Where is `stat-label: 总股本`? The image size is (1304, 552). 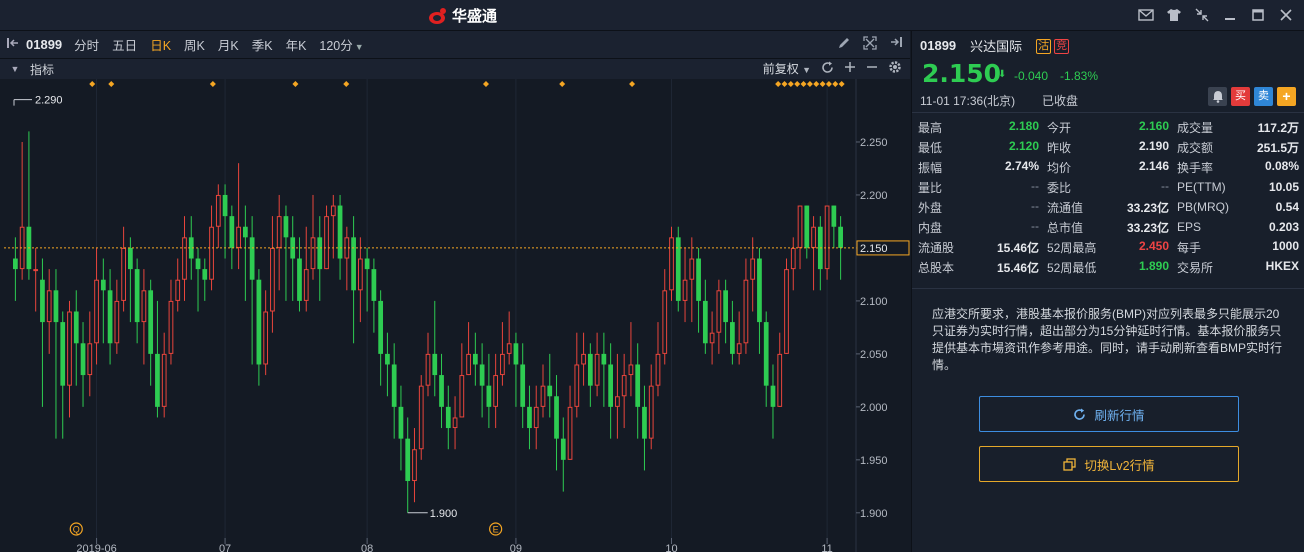 stat-label: 总股本 is located at coordinates (936, 267).